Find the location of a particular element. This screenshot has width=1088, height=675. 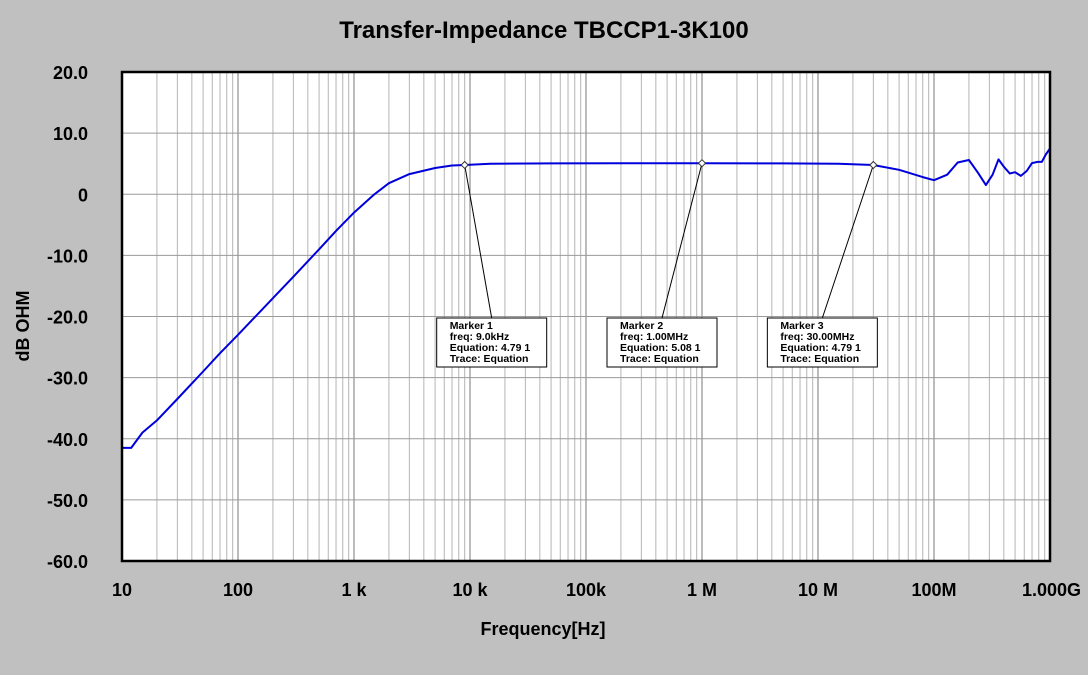

x-tick-label: 10 k is located at coordinates (470, 590).